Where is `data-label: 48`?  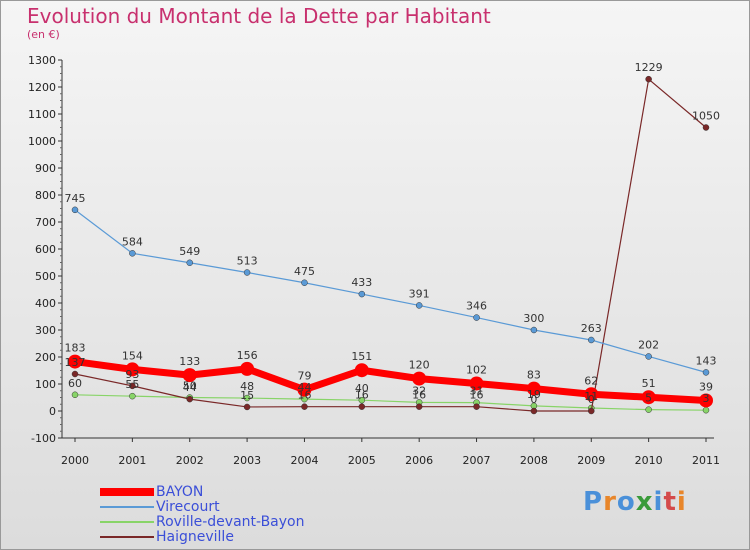 data-label: 48 is located at coordinates (247, 386).